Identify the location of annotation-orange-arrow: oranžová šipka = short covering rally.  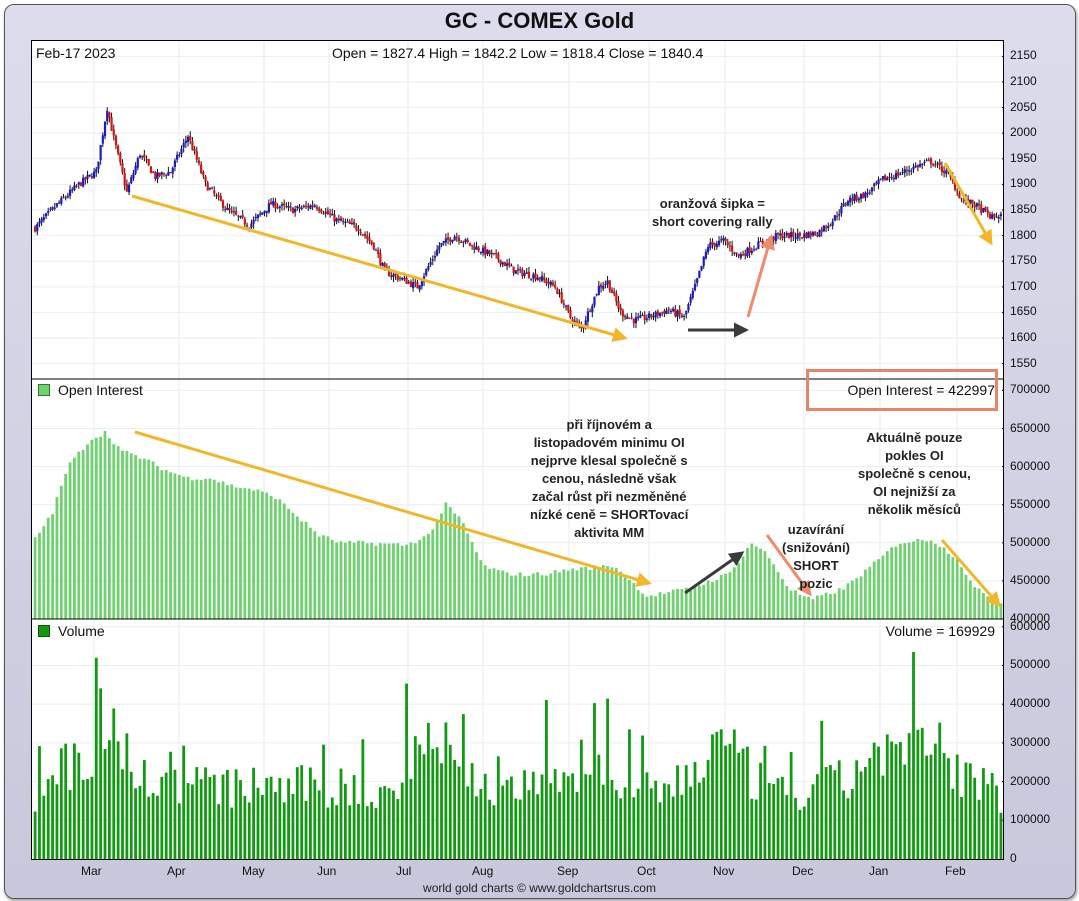
(712, 212).